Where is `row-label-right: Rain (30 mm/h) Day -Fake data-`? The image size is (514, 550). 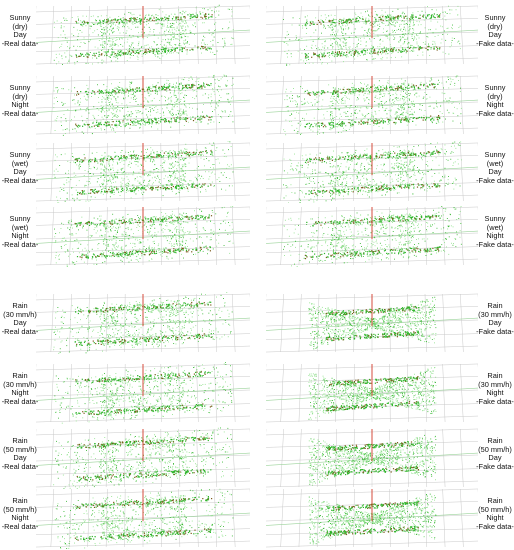
row-label-right: Rain (30 mm/h) Day -Fake data- is located at coordinates (495, 318).